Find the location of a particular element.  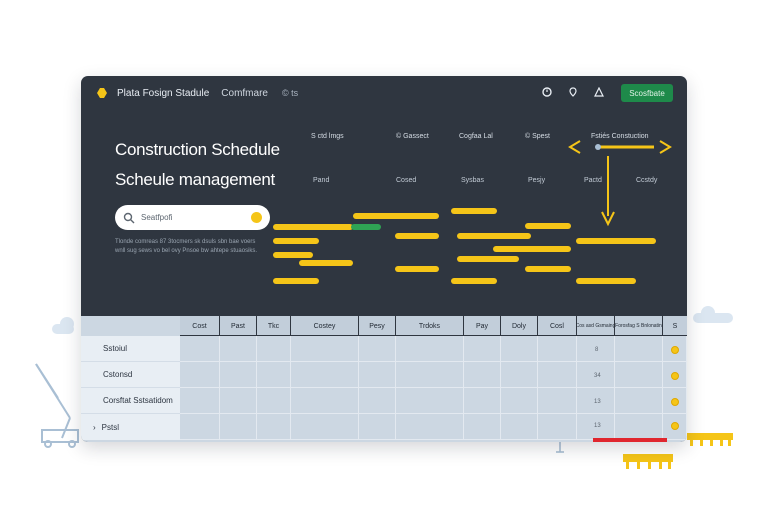

column-header: Cost is located at coordinates (200, 326).